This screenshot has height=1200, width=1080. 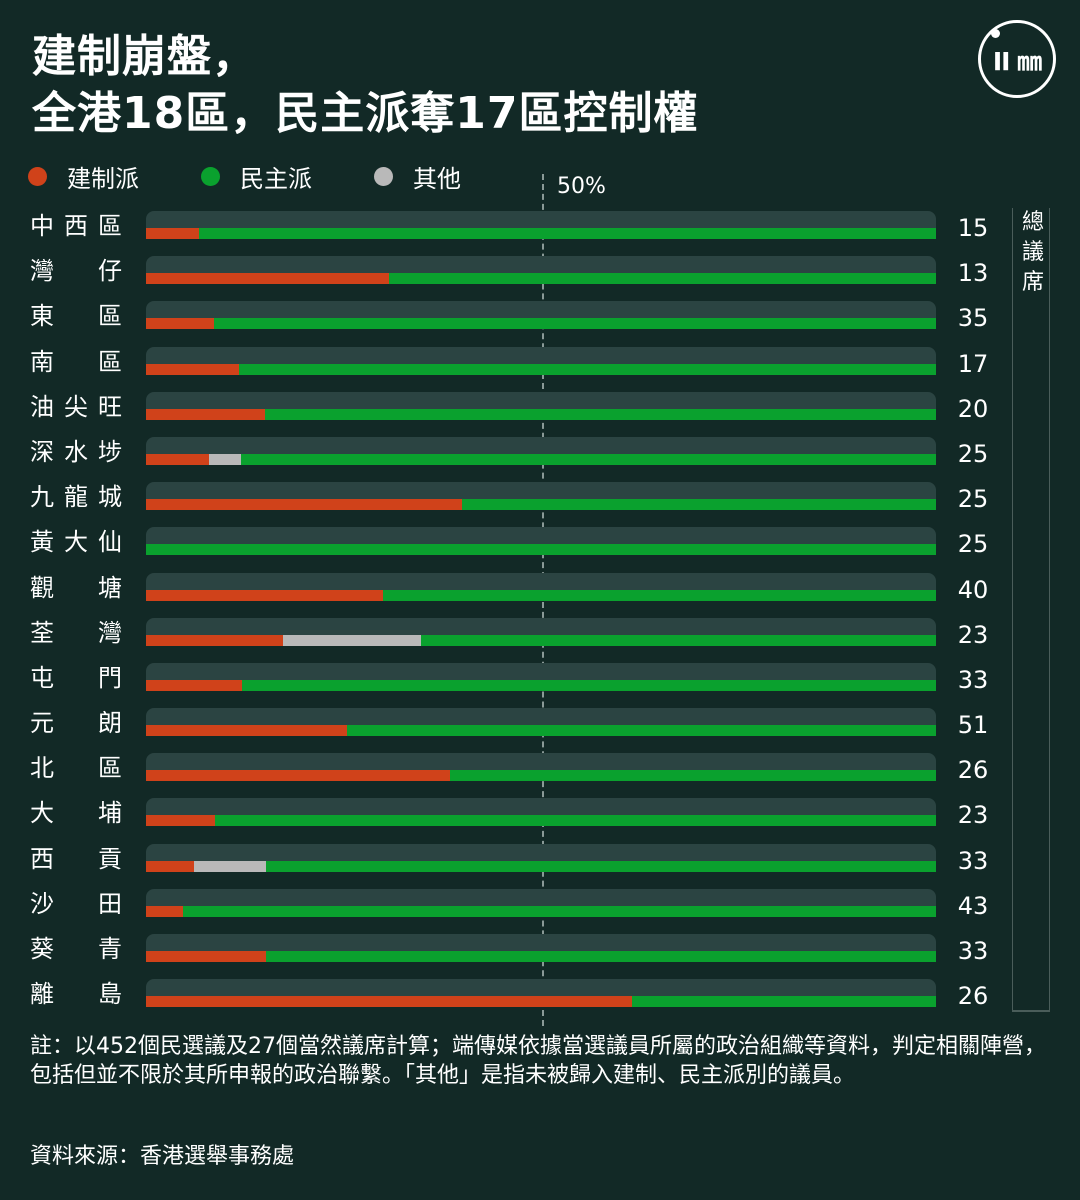 What do you see at coordinates (76, 677) in the screenshot?
I see `district-label: 屯門` at bounding box center [76, 677].